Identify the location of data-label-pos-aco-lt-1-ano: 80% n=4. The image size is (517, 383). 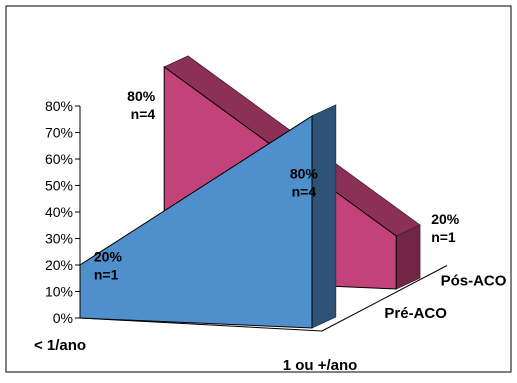
(141, 105).